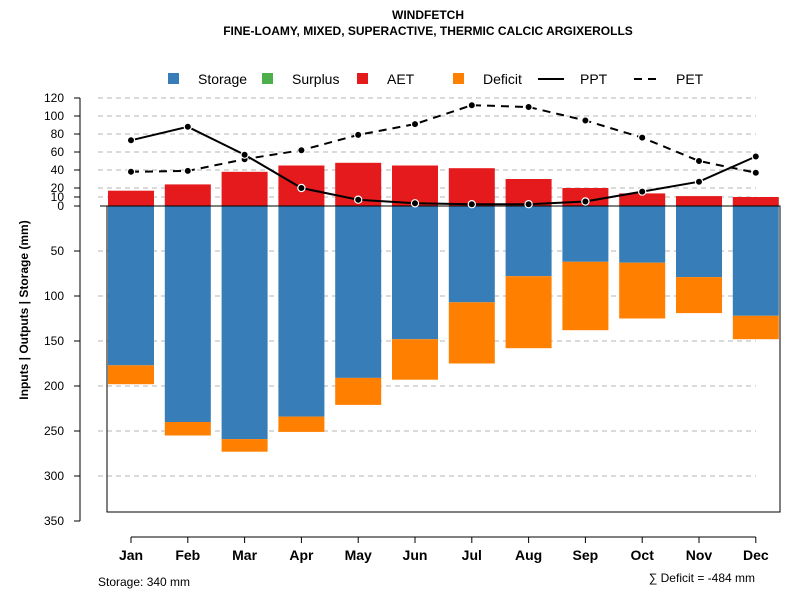 The height and width of the screenshot is (600, 800). Describe the element at coordinates (528, 555) in the screenshot. I see `x-tick-label-aug: Aug` at that location.